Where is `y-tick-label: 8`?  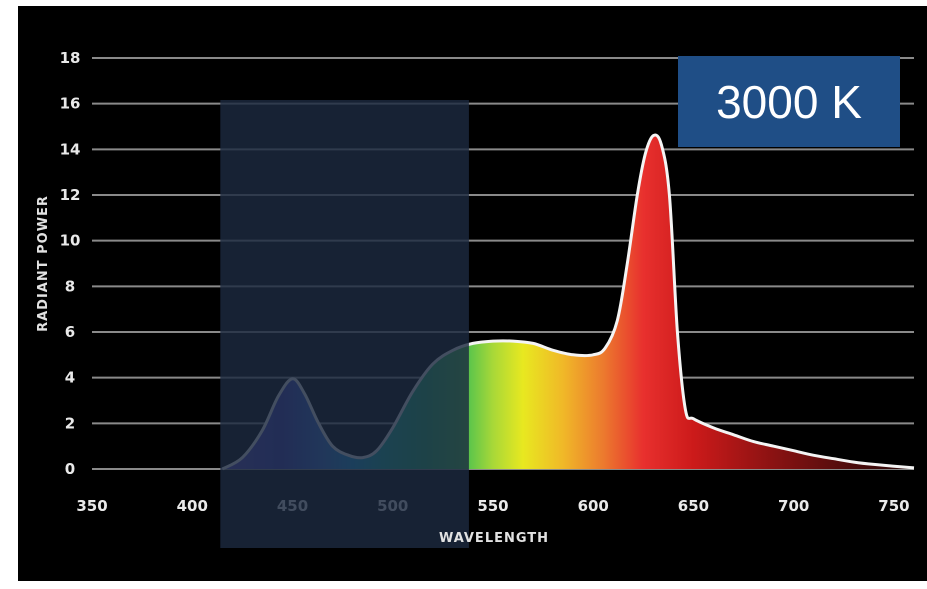 y-tick-label: 8 is located at coordinates (70, 286).